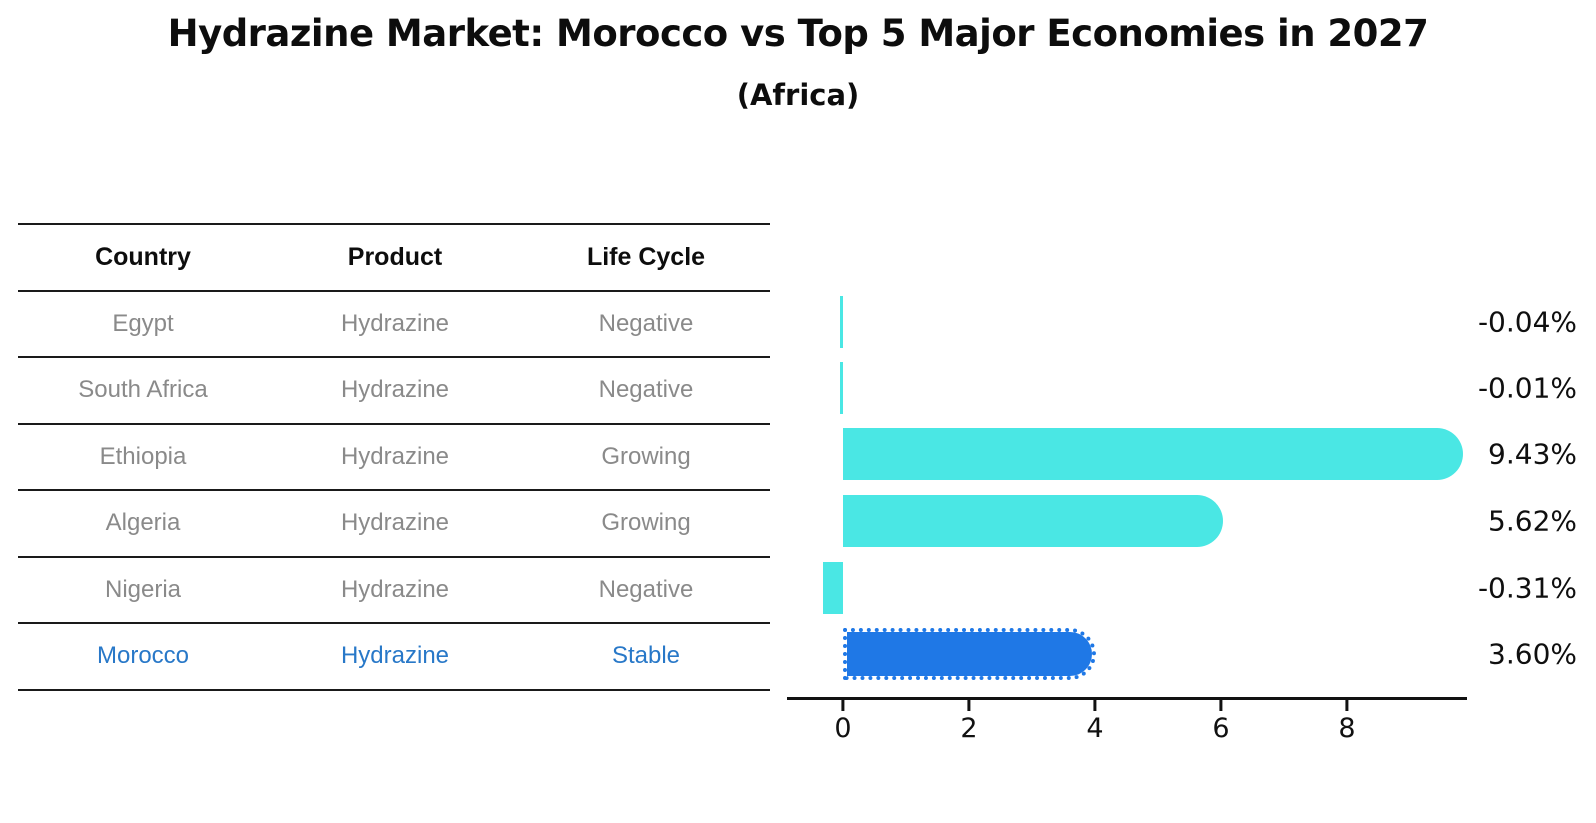 The width and height of the screenshot is (1596, 823). What do you see at coordinates (841, 388) in the screenshot?
I see `bar-south-africa` at bounding box center [841, 388].